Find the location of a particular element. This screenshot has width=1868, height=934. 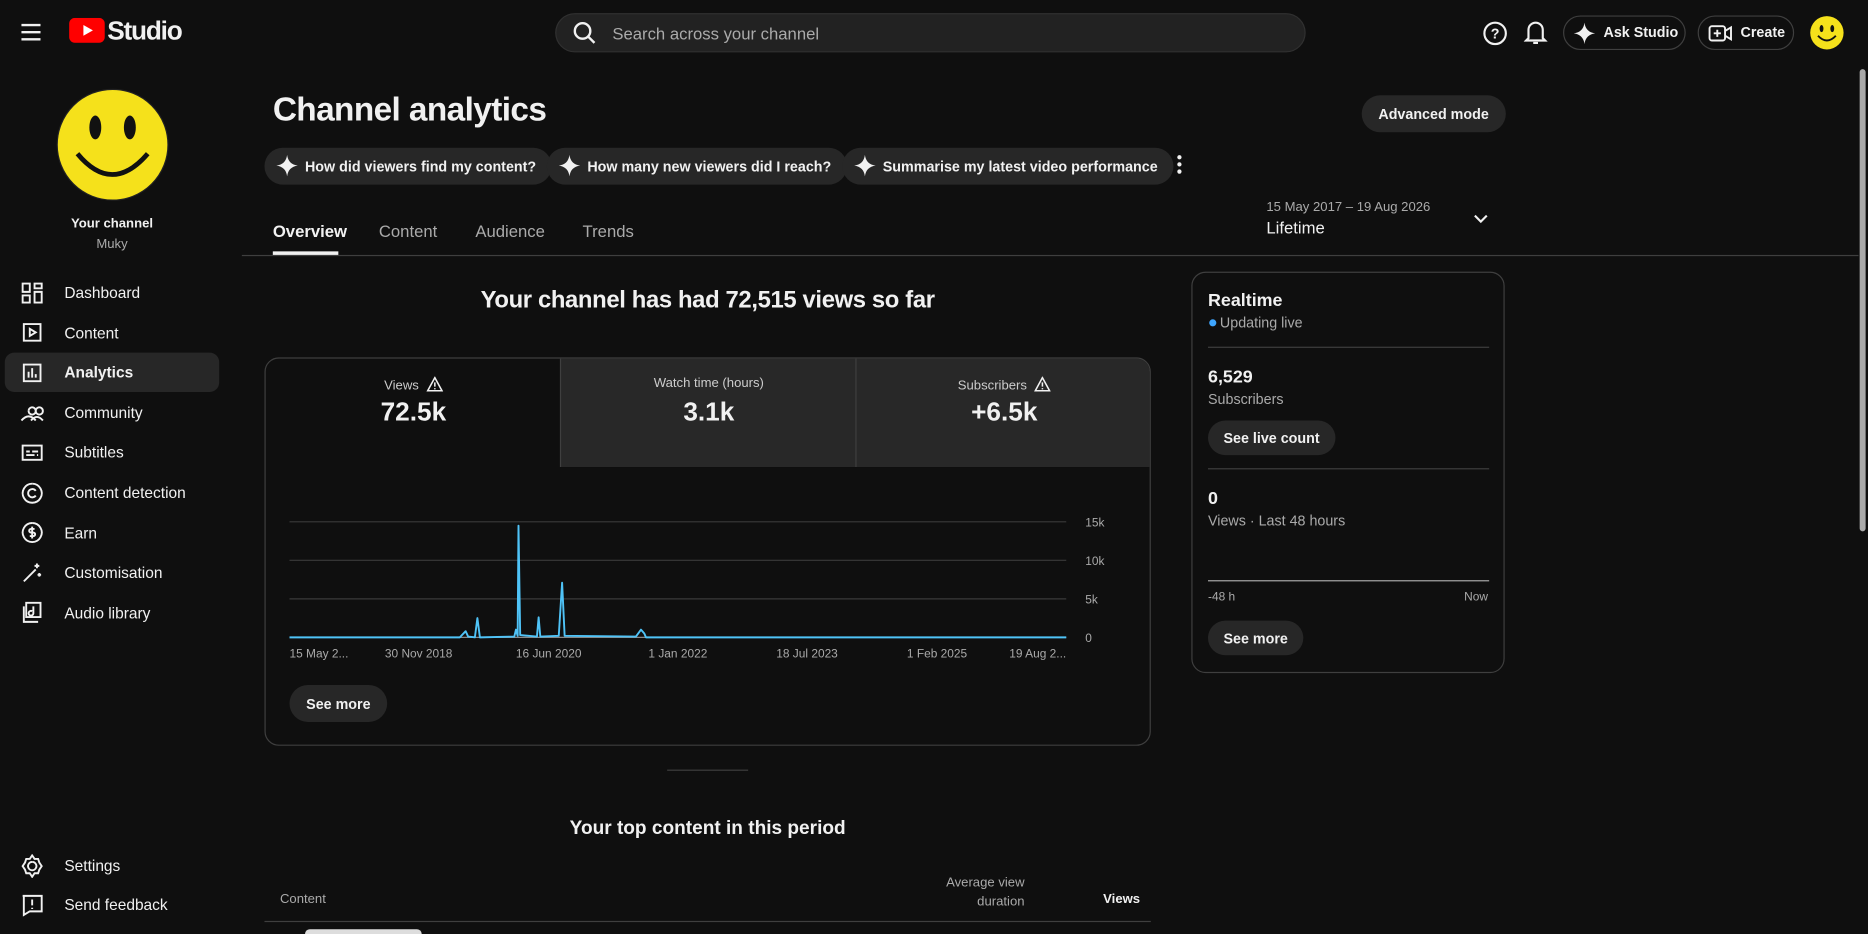

nav-item: Dashboard is located at coordinates (112, 292).